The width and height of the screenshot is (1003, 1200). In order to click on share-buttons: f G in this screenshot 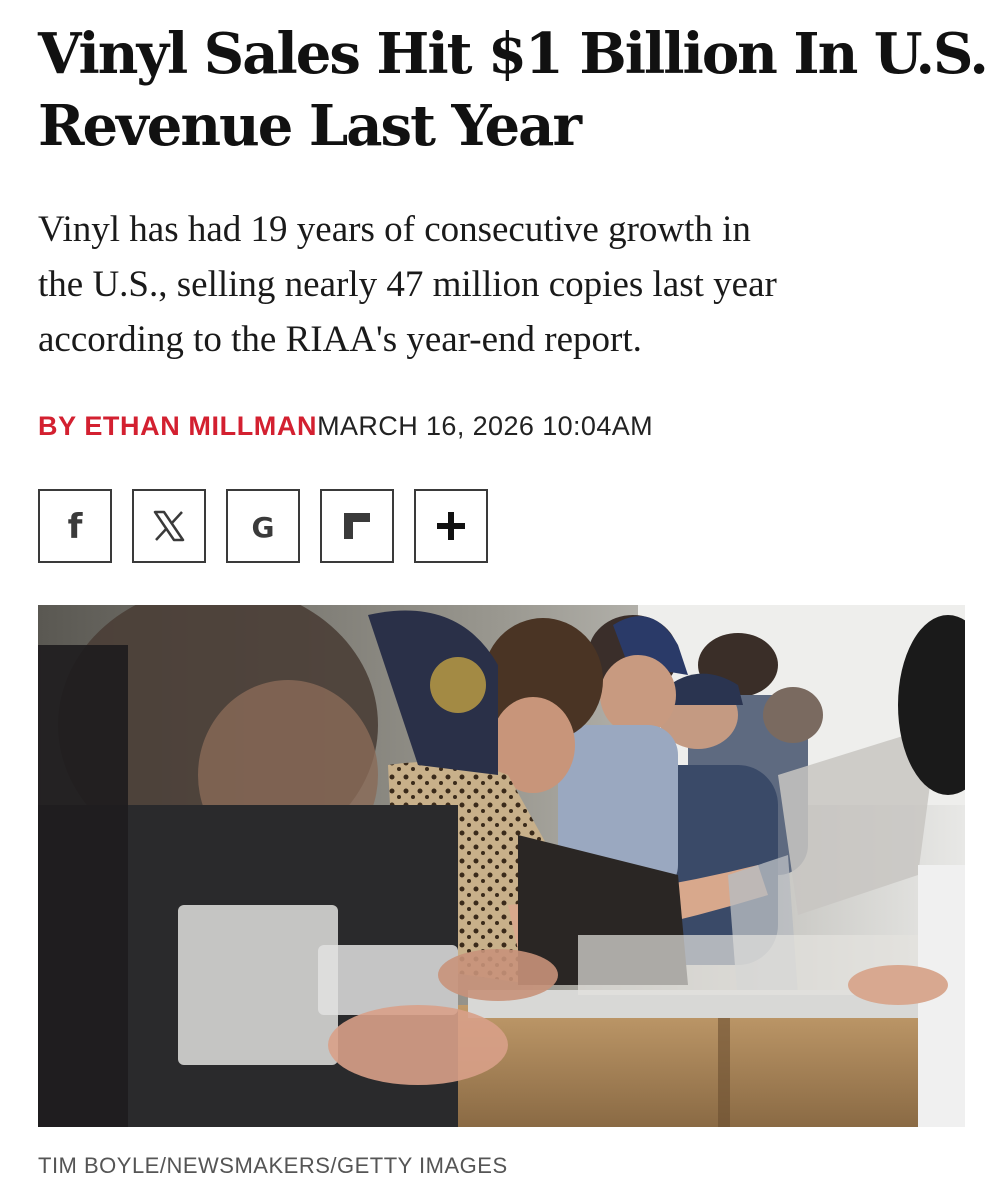, I will do `click(263, 526)`.